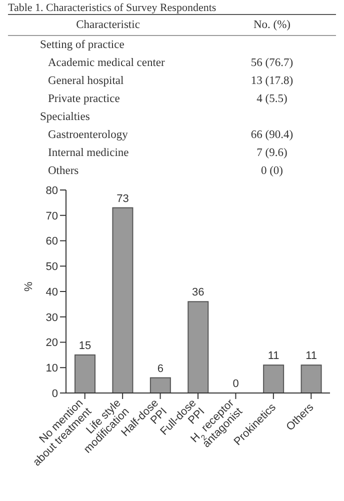 This screenshot has height=501, width=344. What do you see at coordinates (85, 346) in the screenshot?
I see `data-label: 15` at bounding box center [85, 346].